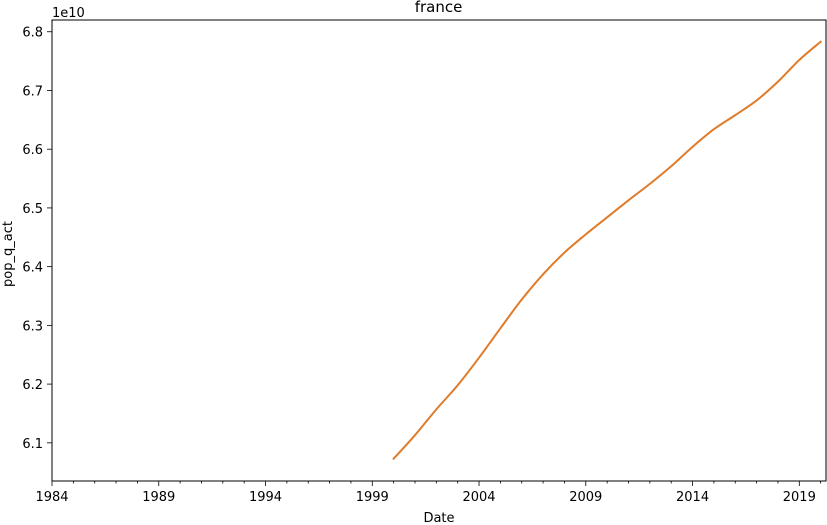 The width and height of the screenshot is (827, 525). I want to click on x-axis-label: Date, so click(438, 518).